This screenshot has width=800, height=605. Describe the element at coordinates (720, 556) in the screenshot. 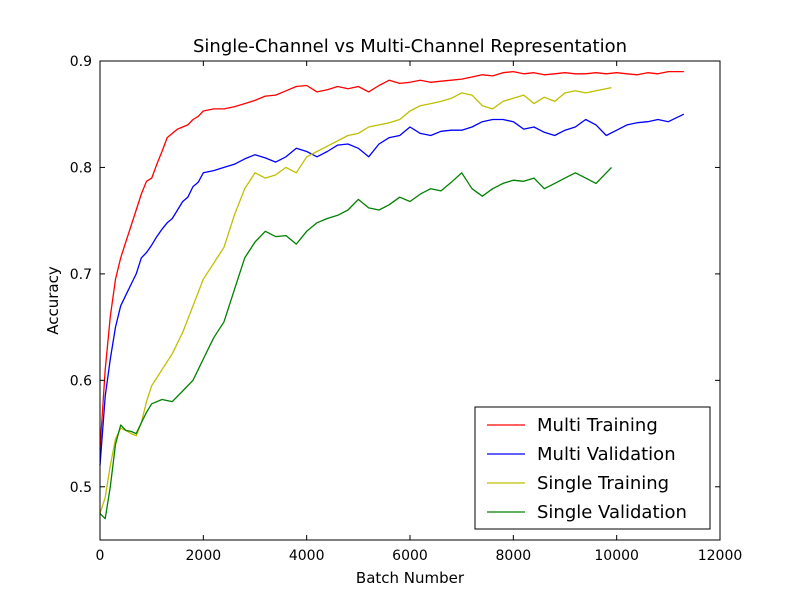

I see `x-tick-label: 12000` at that location.